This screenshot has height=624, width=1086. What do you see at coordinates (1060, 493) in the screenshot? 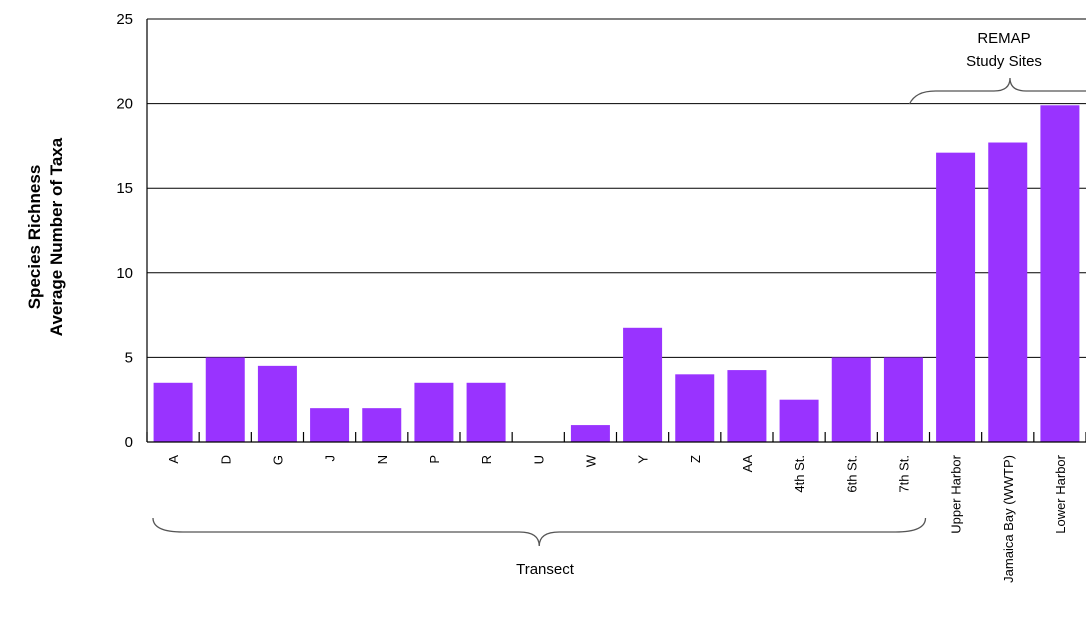
I see `x-category-label: Lower Harbor` at bounding box center [1060, 493].